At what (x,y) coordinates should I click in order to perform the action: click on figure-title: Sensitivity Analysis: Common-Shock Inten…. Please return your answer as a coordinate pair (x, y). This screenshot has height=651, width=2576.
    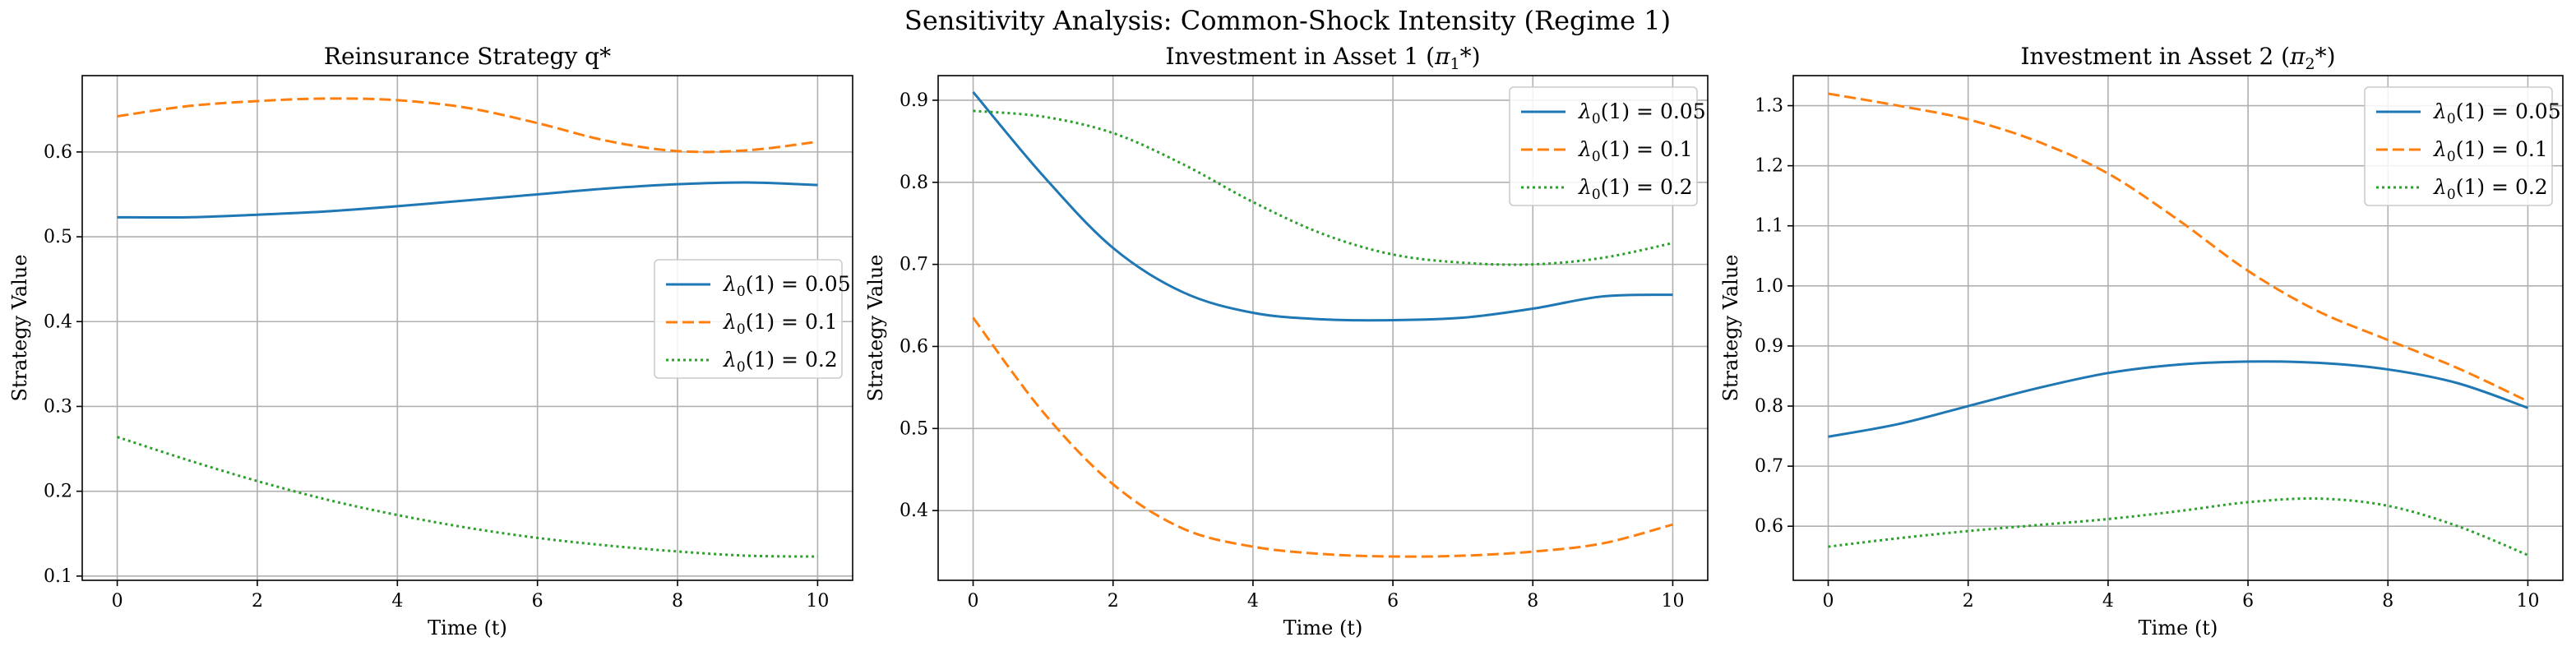
    Looking at the image, I should click on (1287, 21).